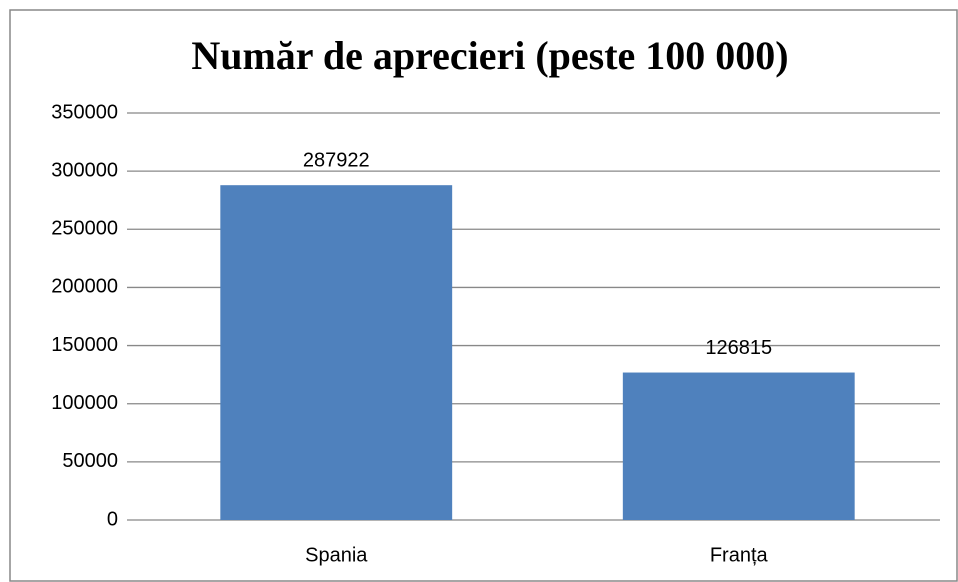 The image size is (958, 582). I want to click on y-tick-label: 100000, so click(84, 403).